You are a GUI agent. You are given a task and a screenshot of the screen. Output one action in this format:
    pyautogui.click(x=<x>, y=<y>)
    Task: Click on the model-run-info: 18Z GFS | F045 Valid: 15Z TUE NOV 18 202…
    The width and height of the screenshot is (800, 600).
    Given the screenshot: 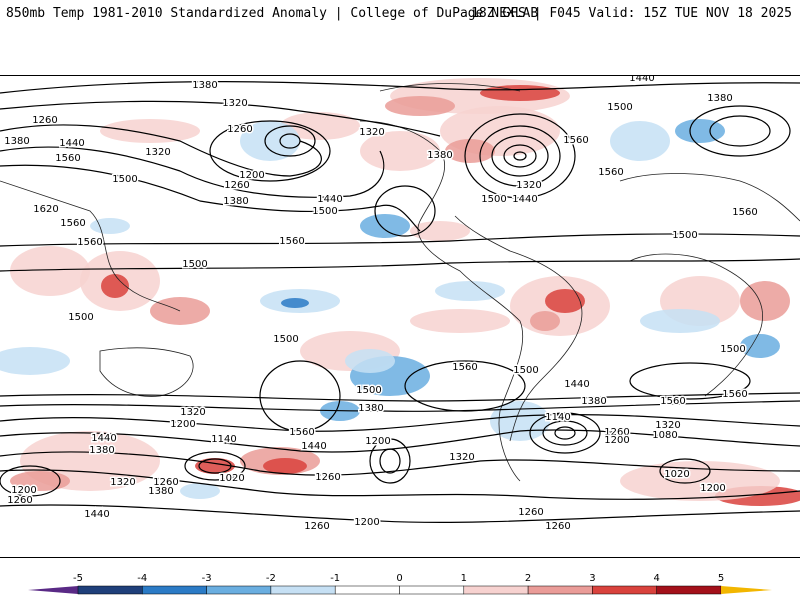 What is the action you would take?
    pyautogui.click(x=631, y=13)
    